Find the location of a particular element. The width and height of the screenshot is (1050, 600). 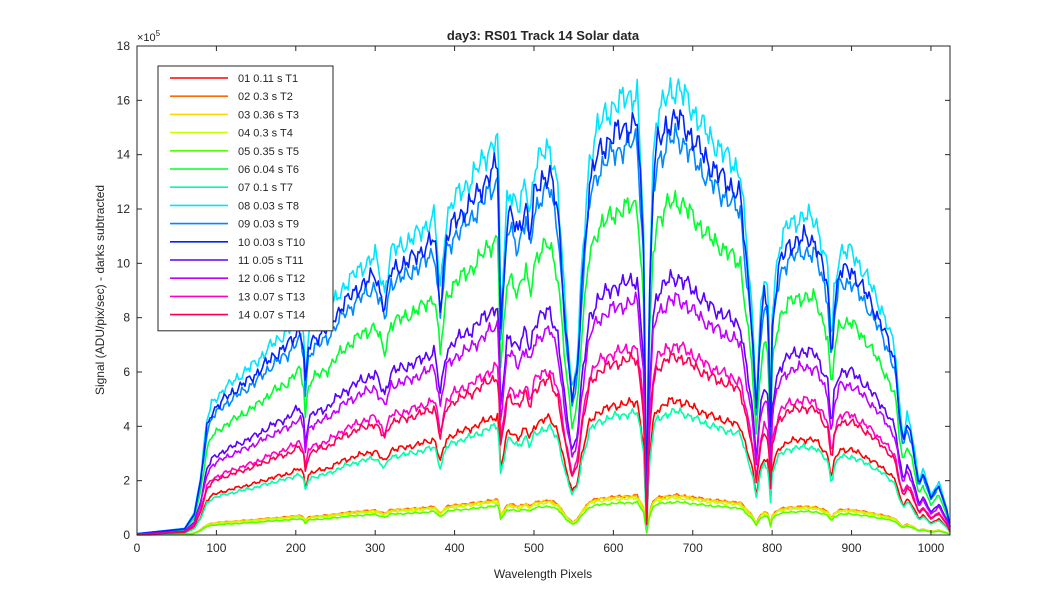

y-exponent-label: ×10⁵ is located at coordinates (149, 36).